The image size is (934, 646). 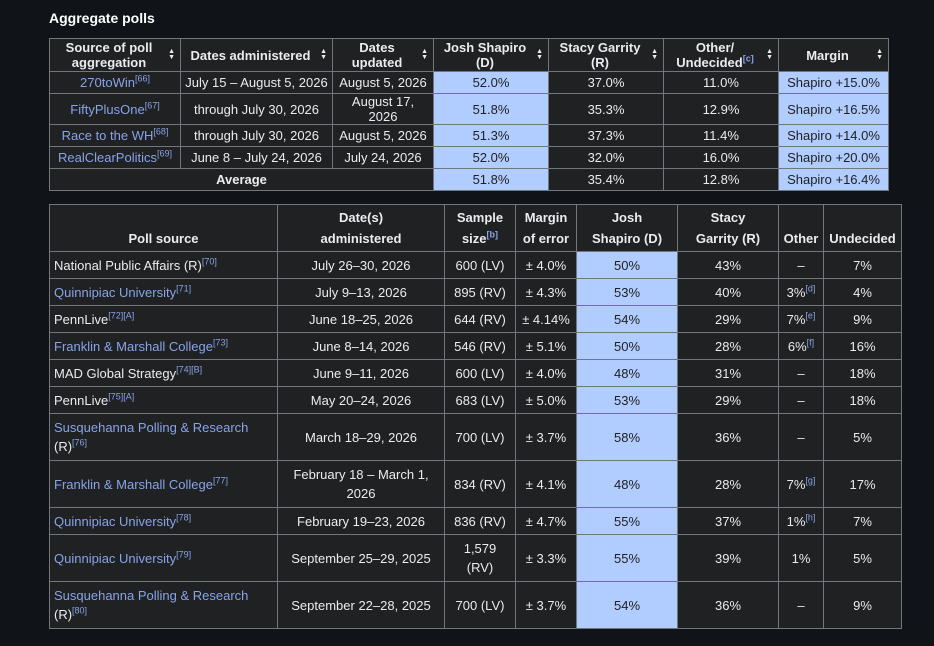 What do you see at coordinates (107, 82) in the screenshot?
I see `aggregator-name: 270toWin` at bounding box center [107, 82].